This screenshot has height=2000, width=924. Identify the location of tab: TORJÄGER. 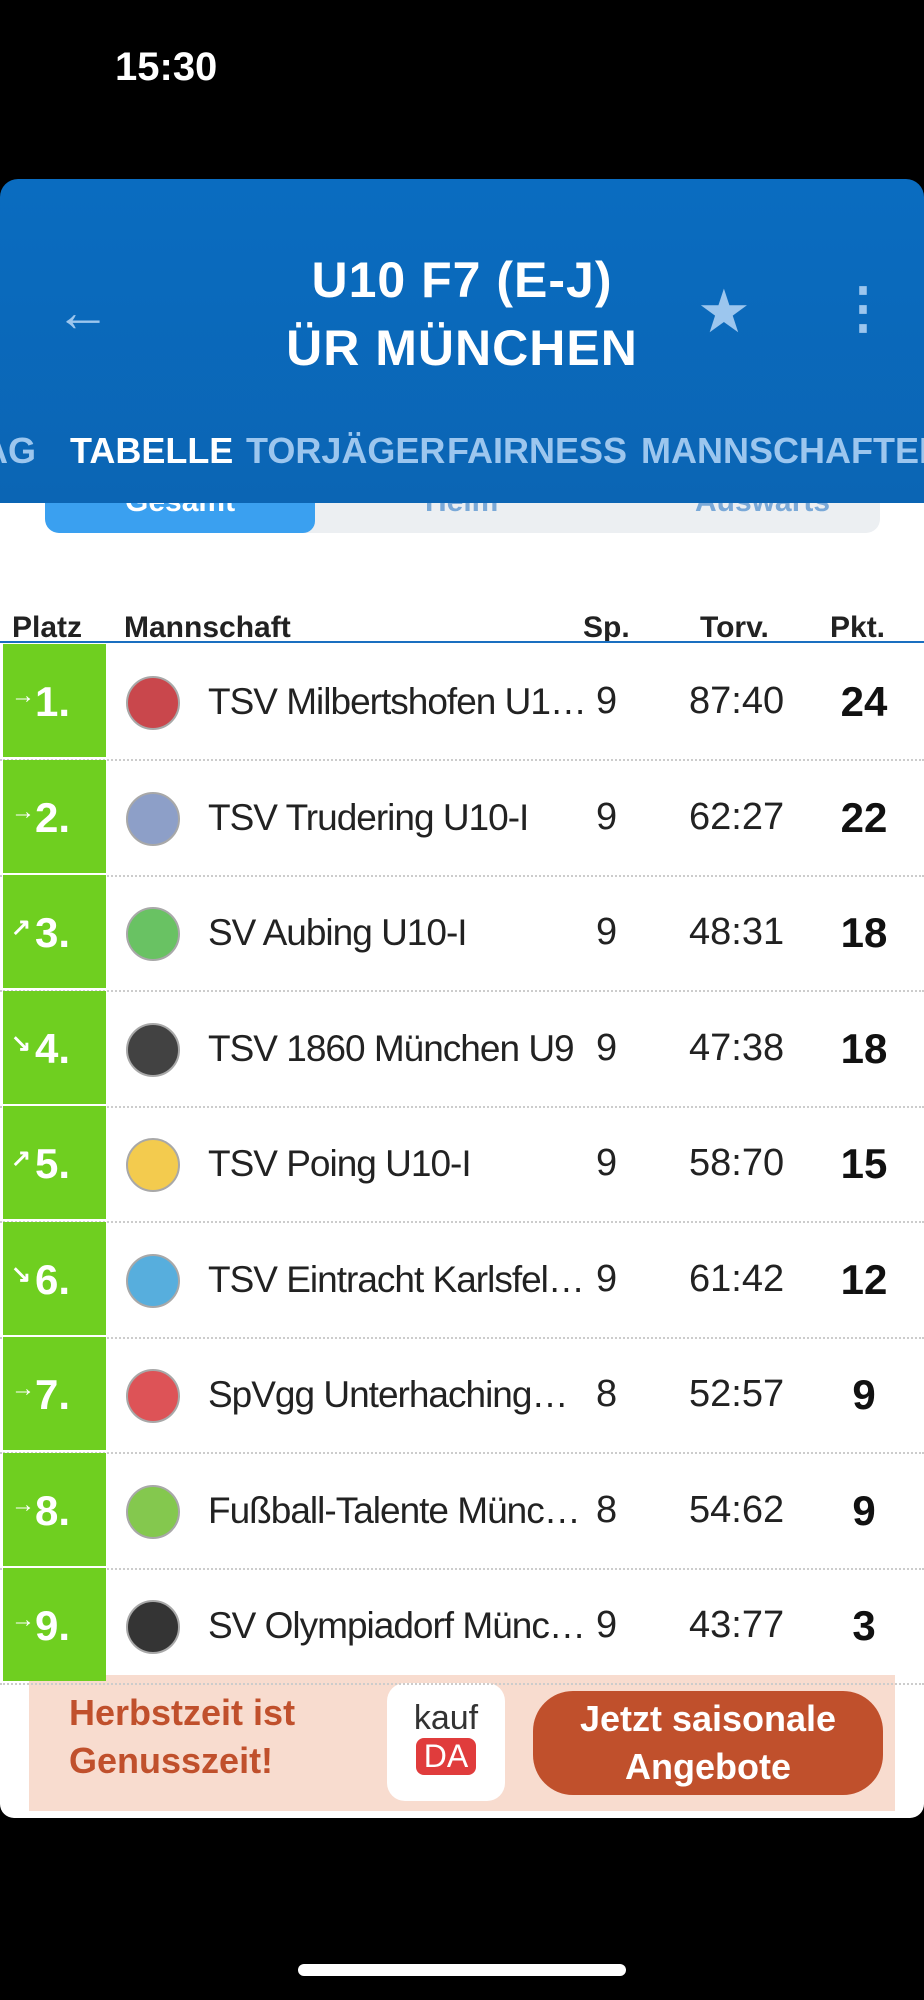
(346, 450).